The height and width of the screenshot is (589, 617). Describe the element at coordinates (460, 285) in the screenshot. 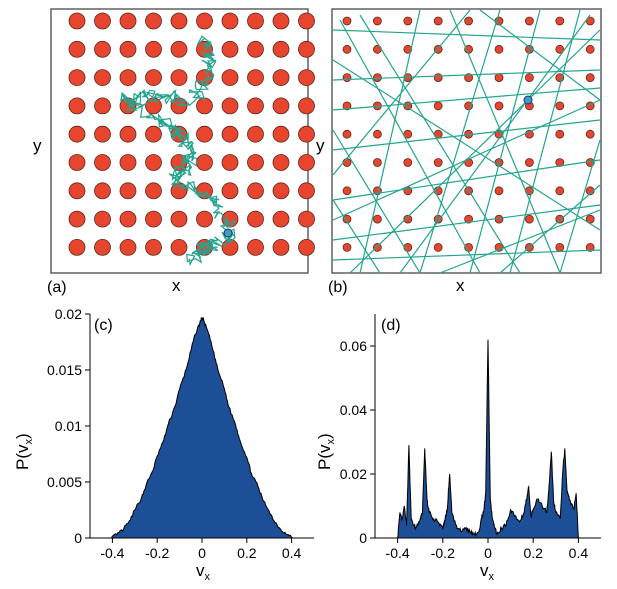

I see `panel-b-xlabel: x` at that location.